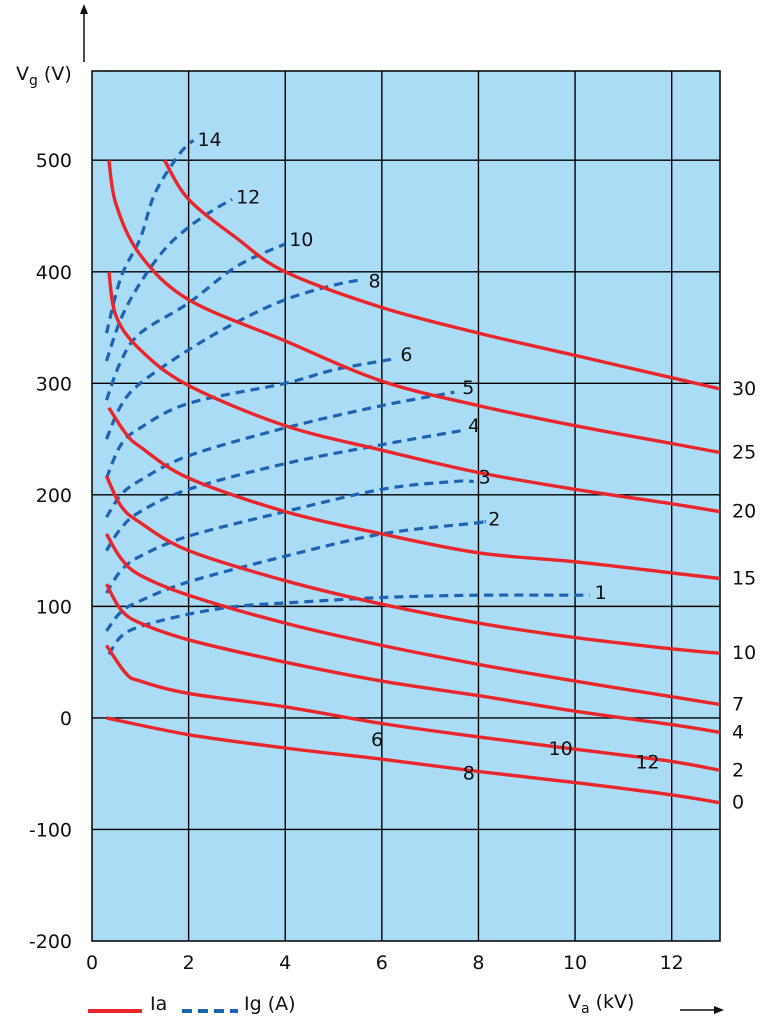  Describe the element at coordinates (469, 774) in the screenshot. I see `ia-point-label: 8` at that location.